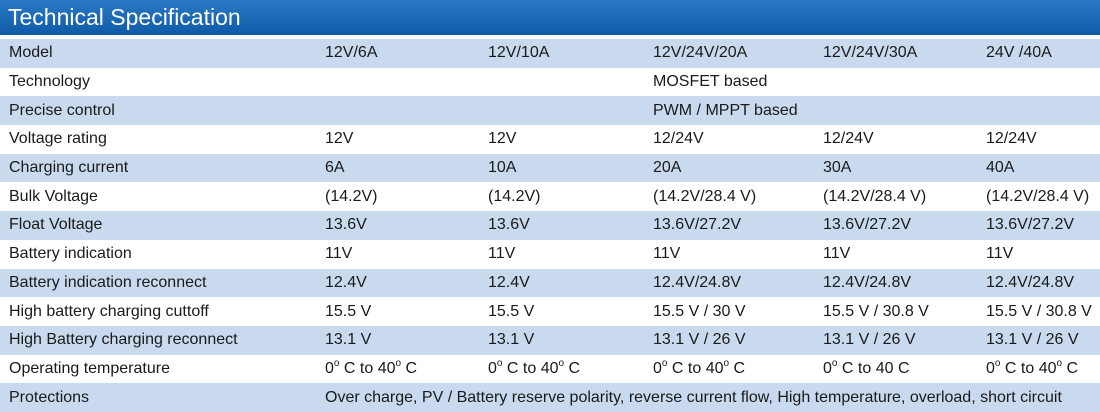  Describe the element at coordinates (162, 397) in the screenshot. I see `row-label: Protections` at that location.